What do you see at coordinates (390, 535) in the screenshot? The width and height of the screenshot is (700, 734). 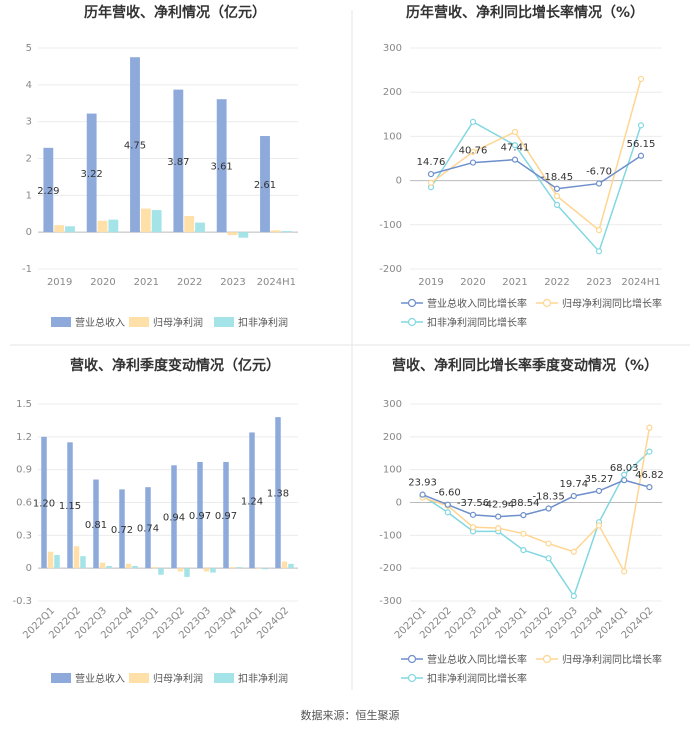 I see `y-tick-label: -100` at bounding box center [390, 535].